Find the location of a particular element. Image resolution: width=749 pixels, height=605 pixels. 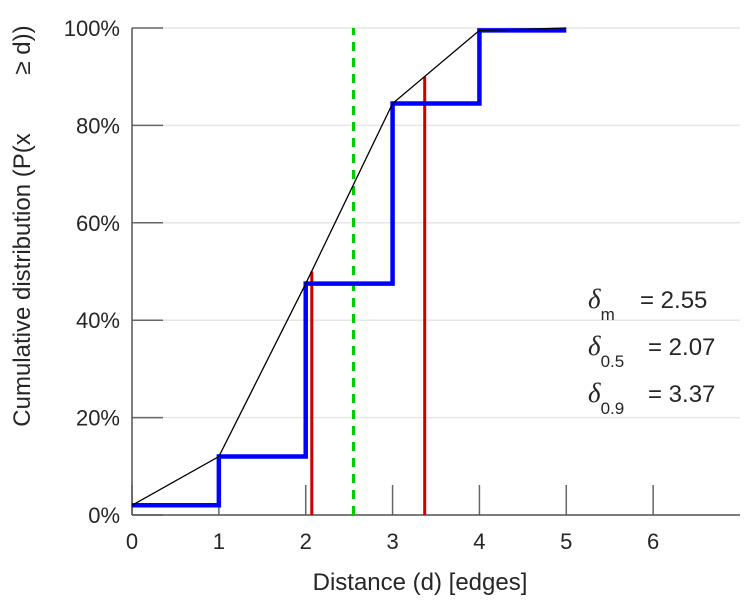

x-tick-label: 2 is located at coordinates (306, 541).